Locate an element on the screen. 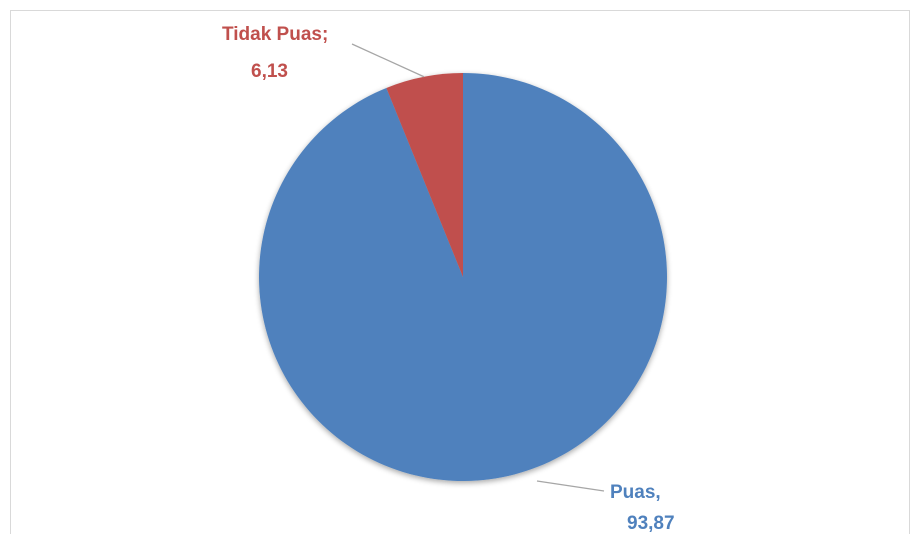 The width and height of the screenshot is (911, 535). data-label-puas-value: 93,87 is located at coordinates (651, 523).